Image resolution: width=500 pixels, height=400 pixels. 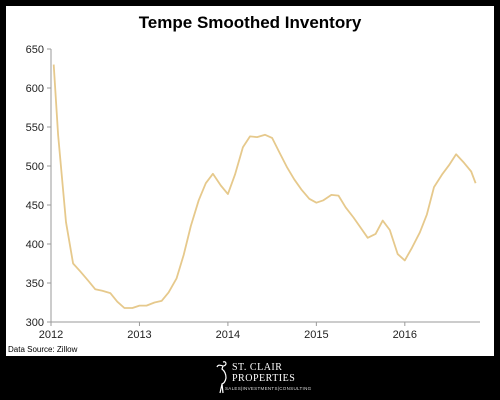 I want to click on y-tick-label: 650, so click(x=35, y=50).